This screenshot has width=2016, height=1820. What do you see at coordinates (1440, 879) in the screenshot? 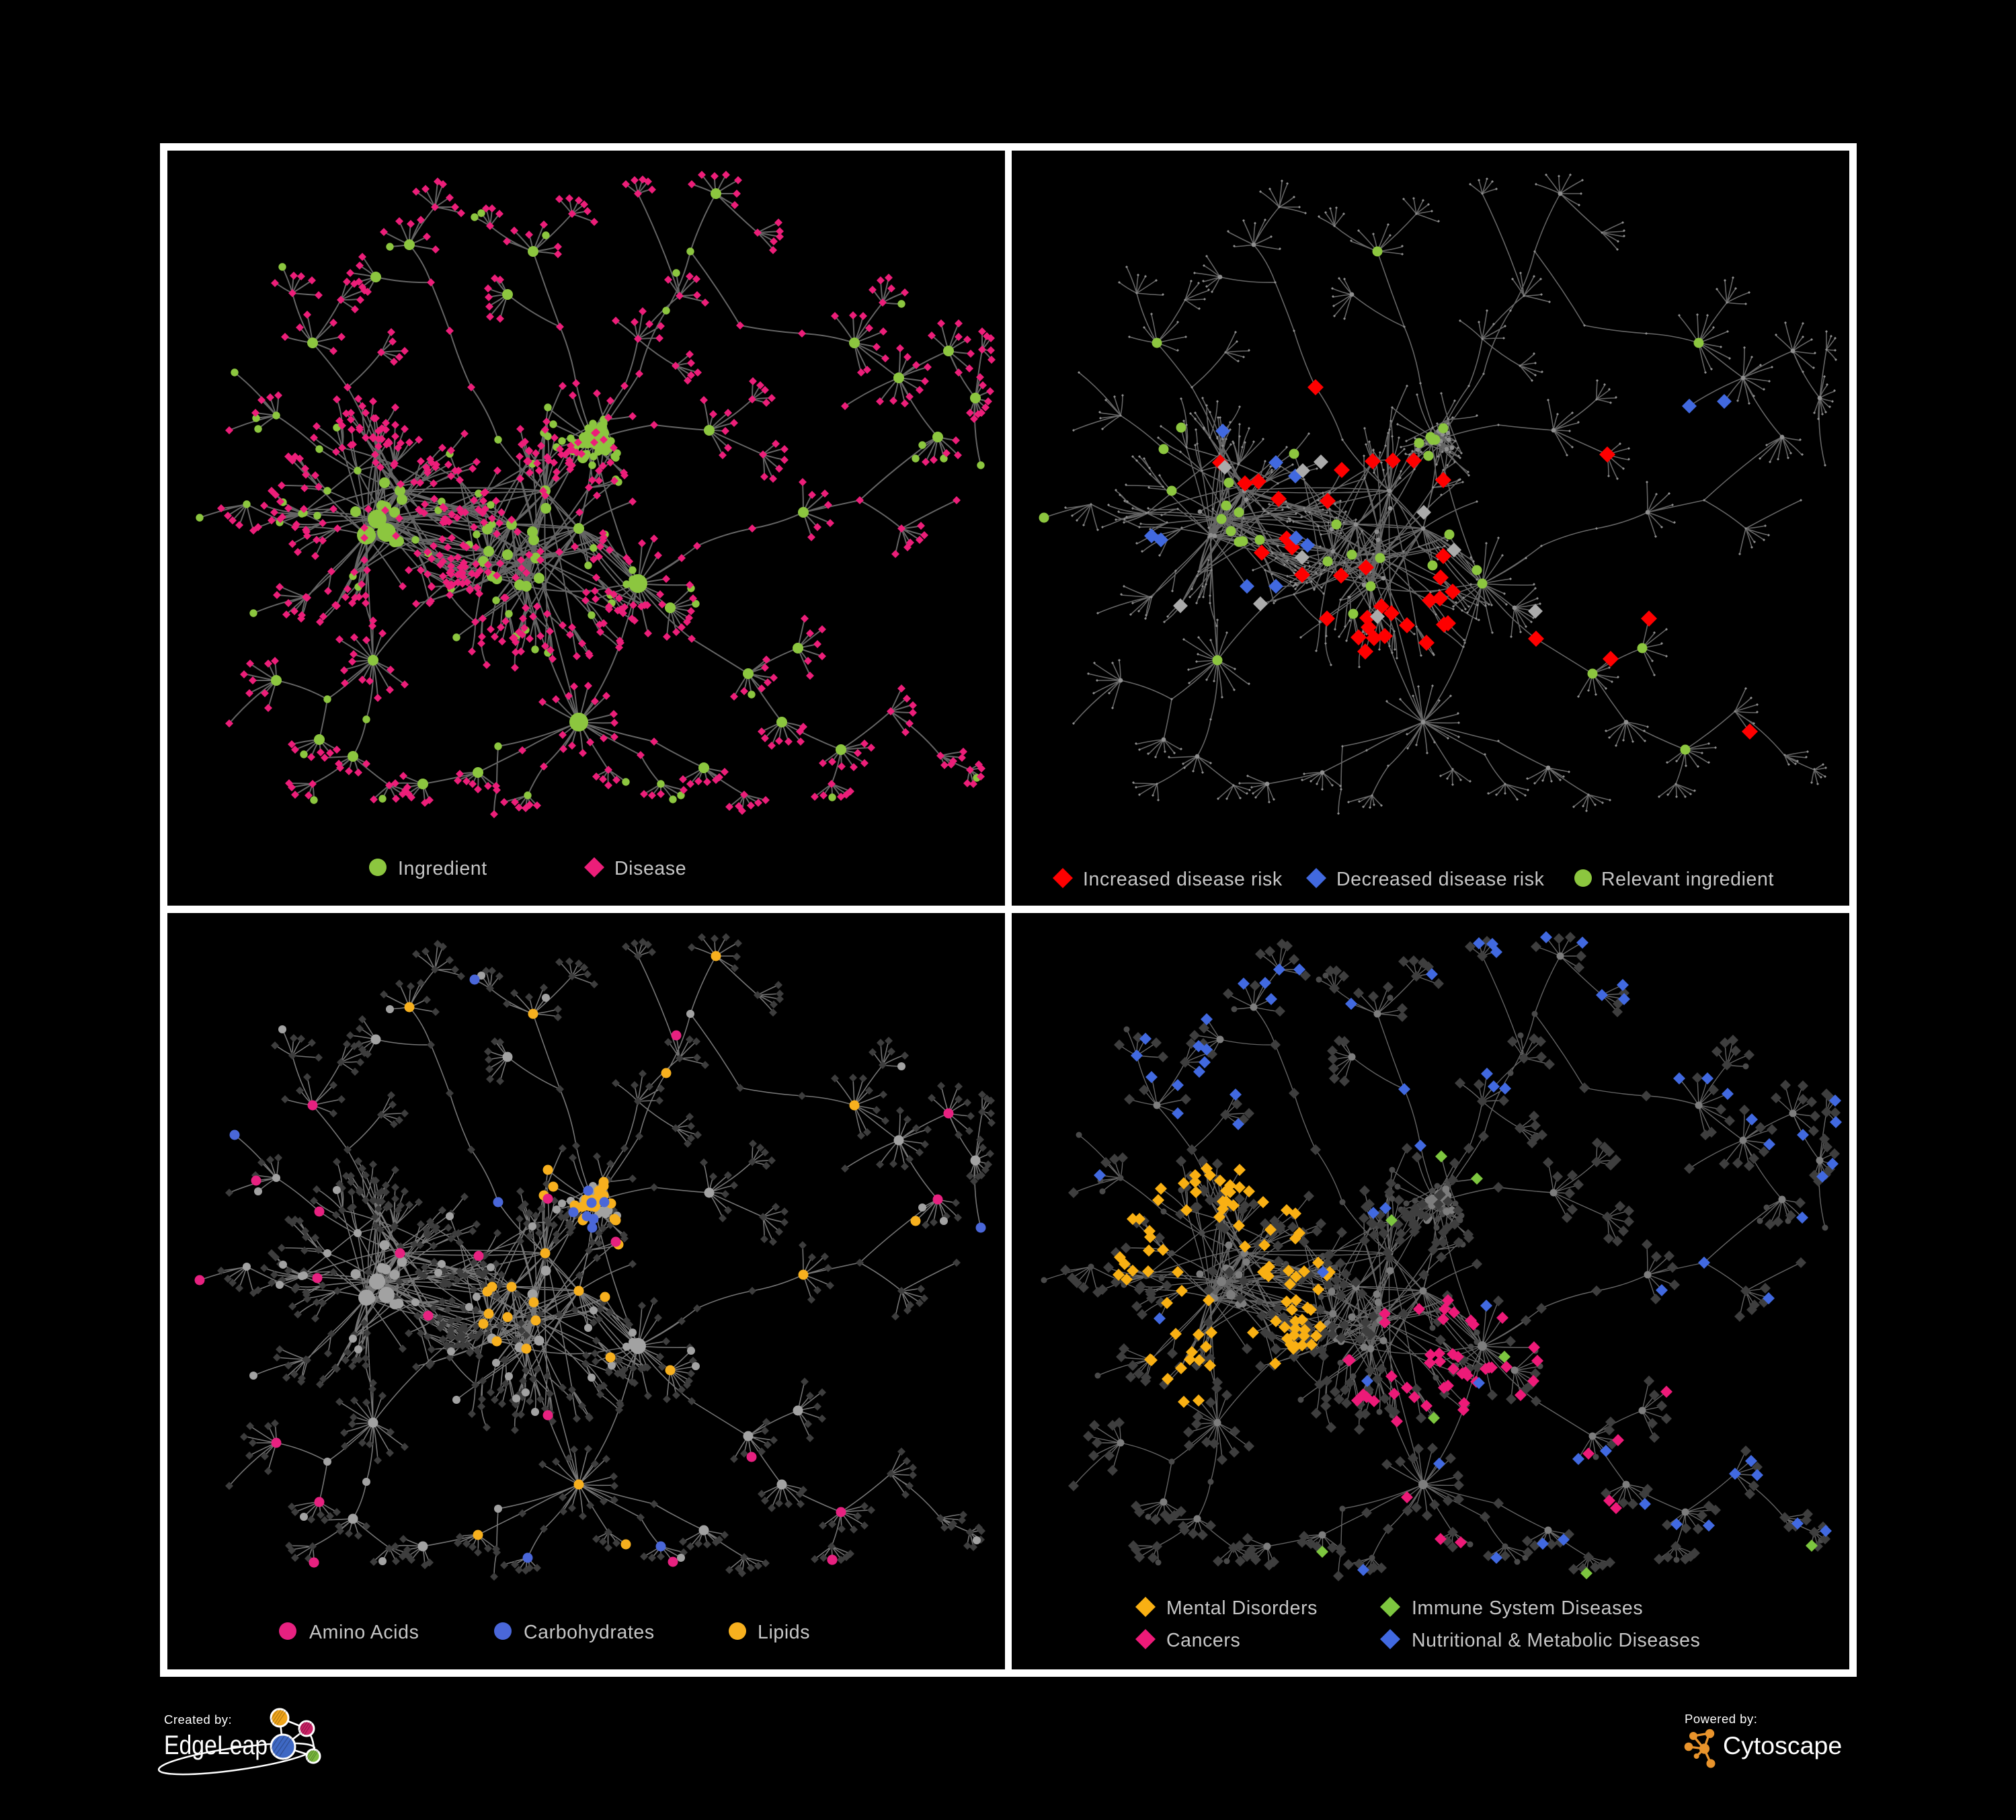
I see `svg-text: Decreased disease risk` at bounding box center [1440, 879].